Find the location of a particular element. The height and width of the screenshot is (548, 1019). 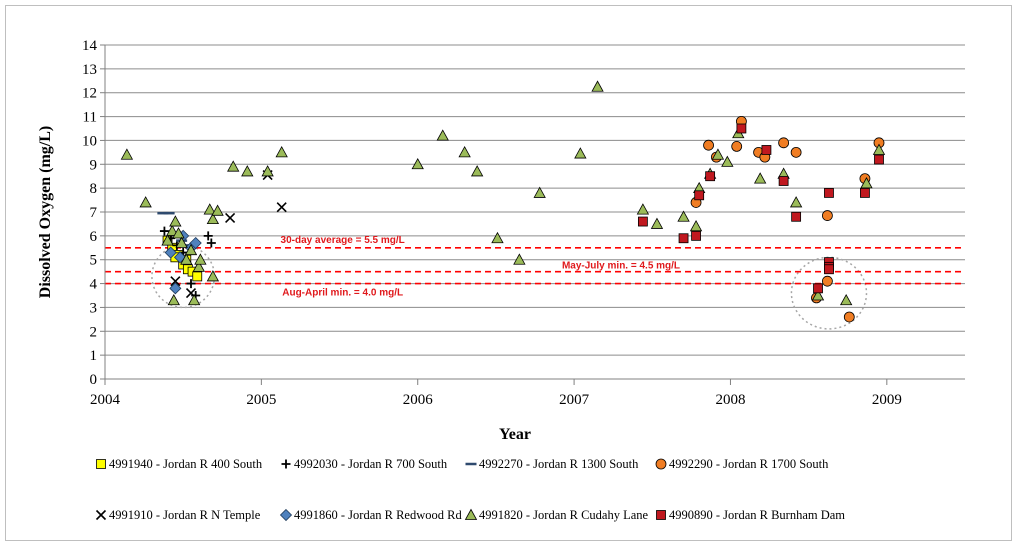

y-axis-title: Dissolved Oxygen (mg/L) is located at coordinates (45, 212).